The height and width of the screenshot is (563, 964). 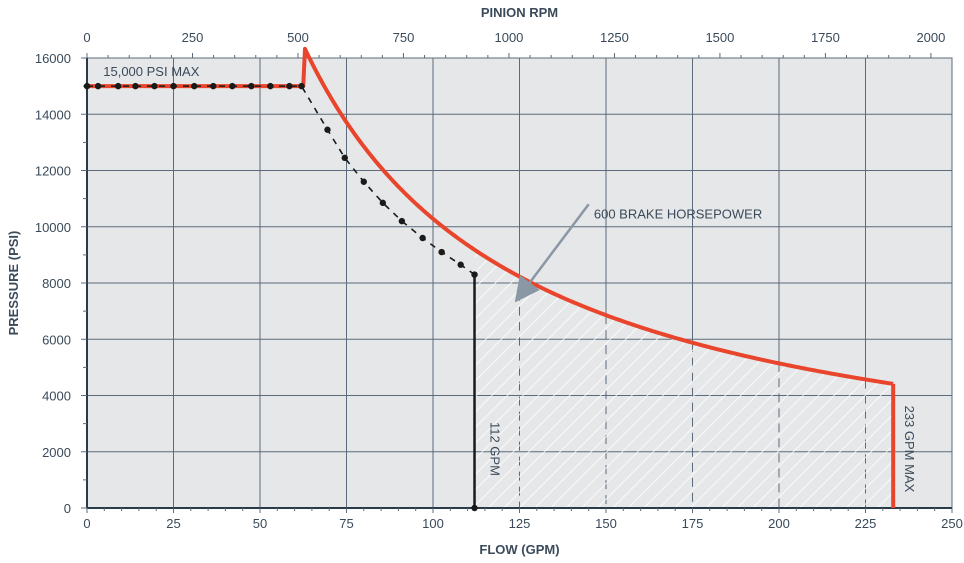 I want to click on y-tick-label: 2000, so click(x=56, y=452).